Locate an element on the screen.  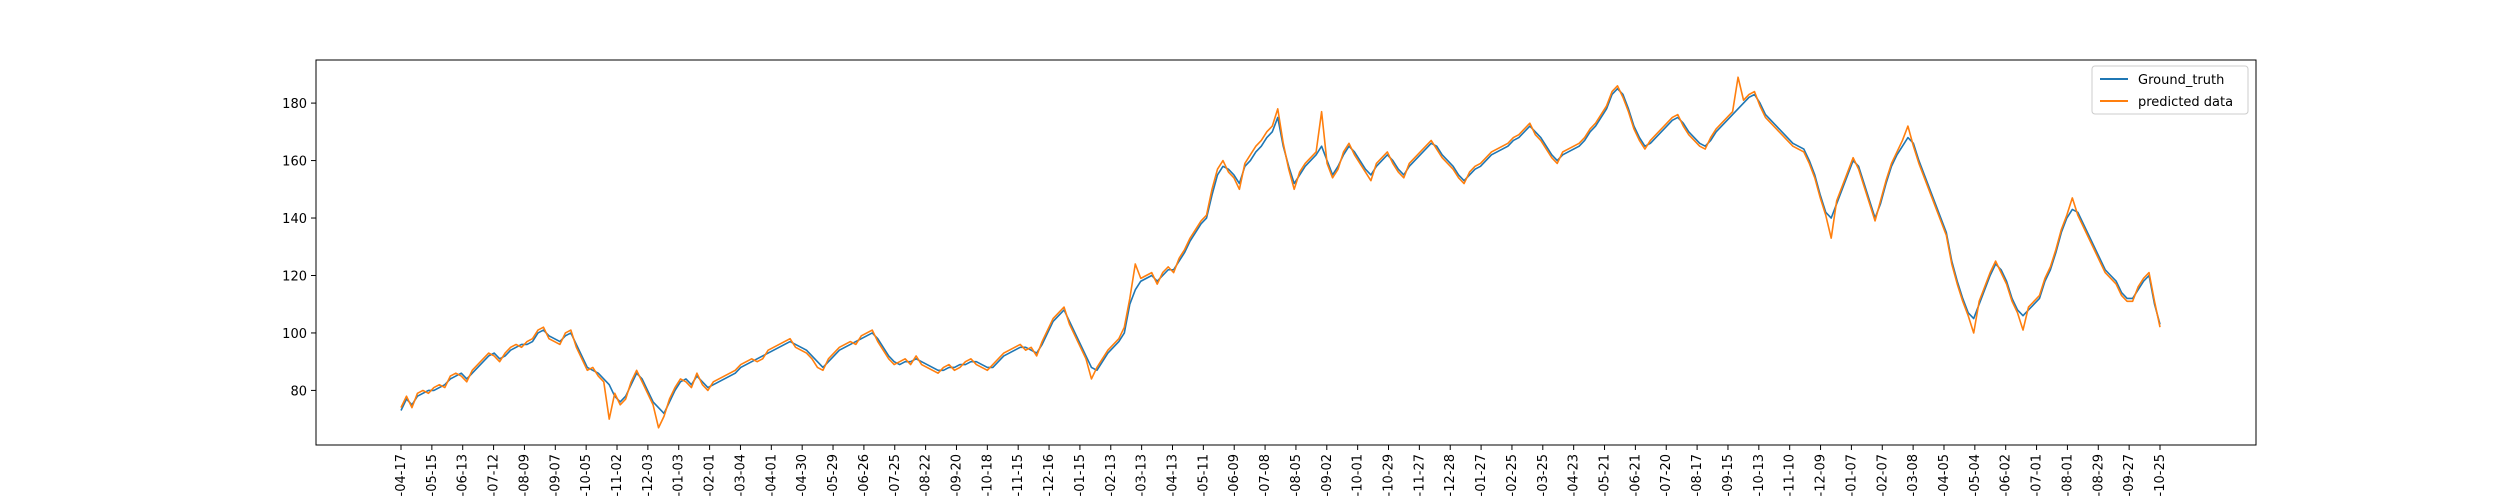
x-tick-label: -06-21 is located at coordinates (1635, 475).